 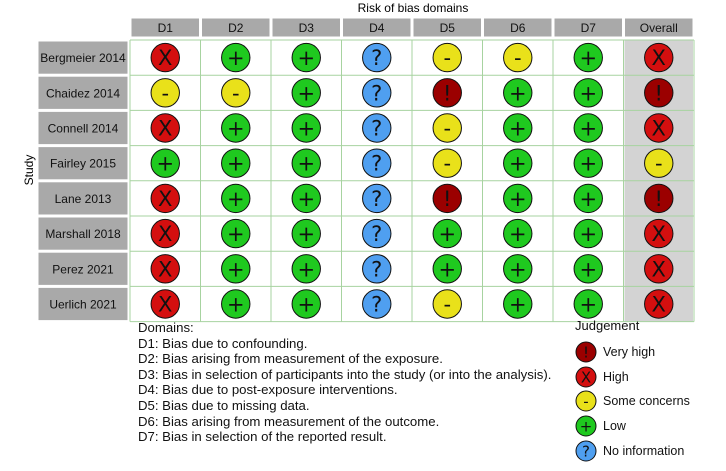 I want to click on column-header-label: D7, so click(x=589, y=28).